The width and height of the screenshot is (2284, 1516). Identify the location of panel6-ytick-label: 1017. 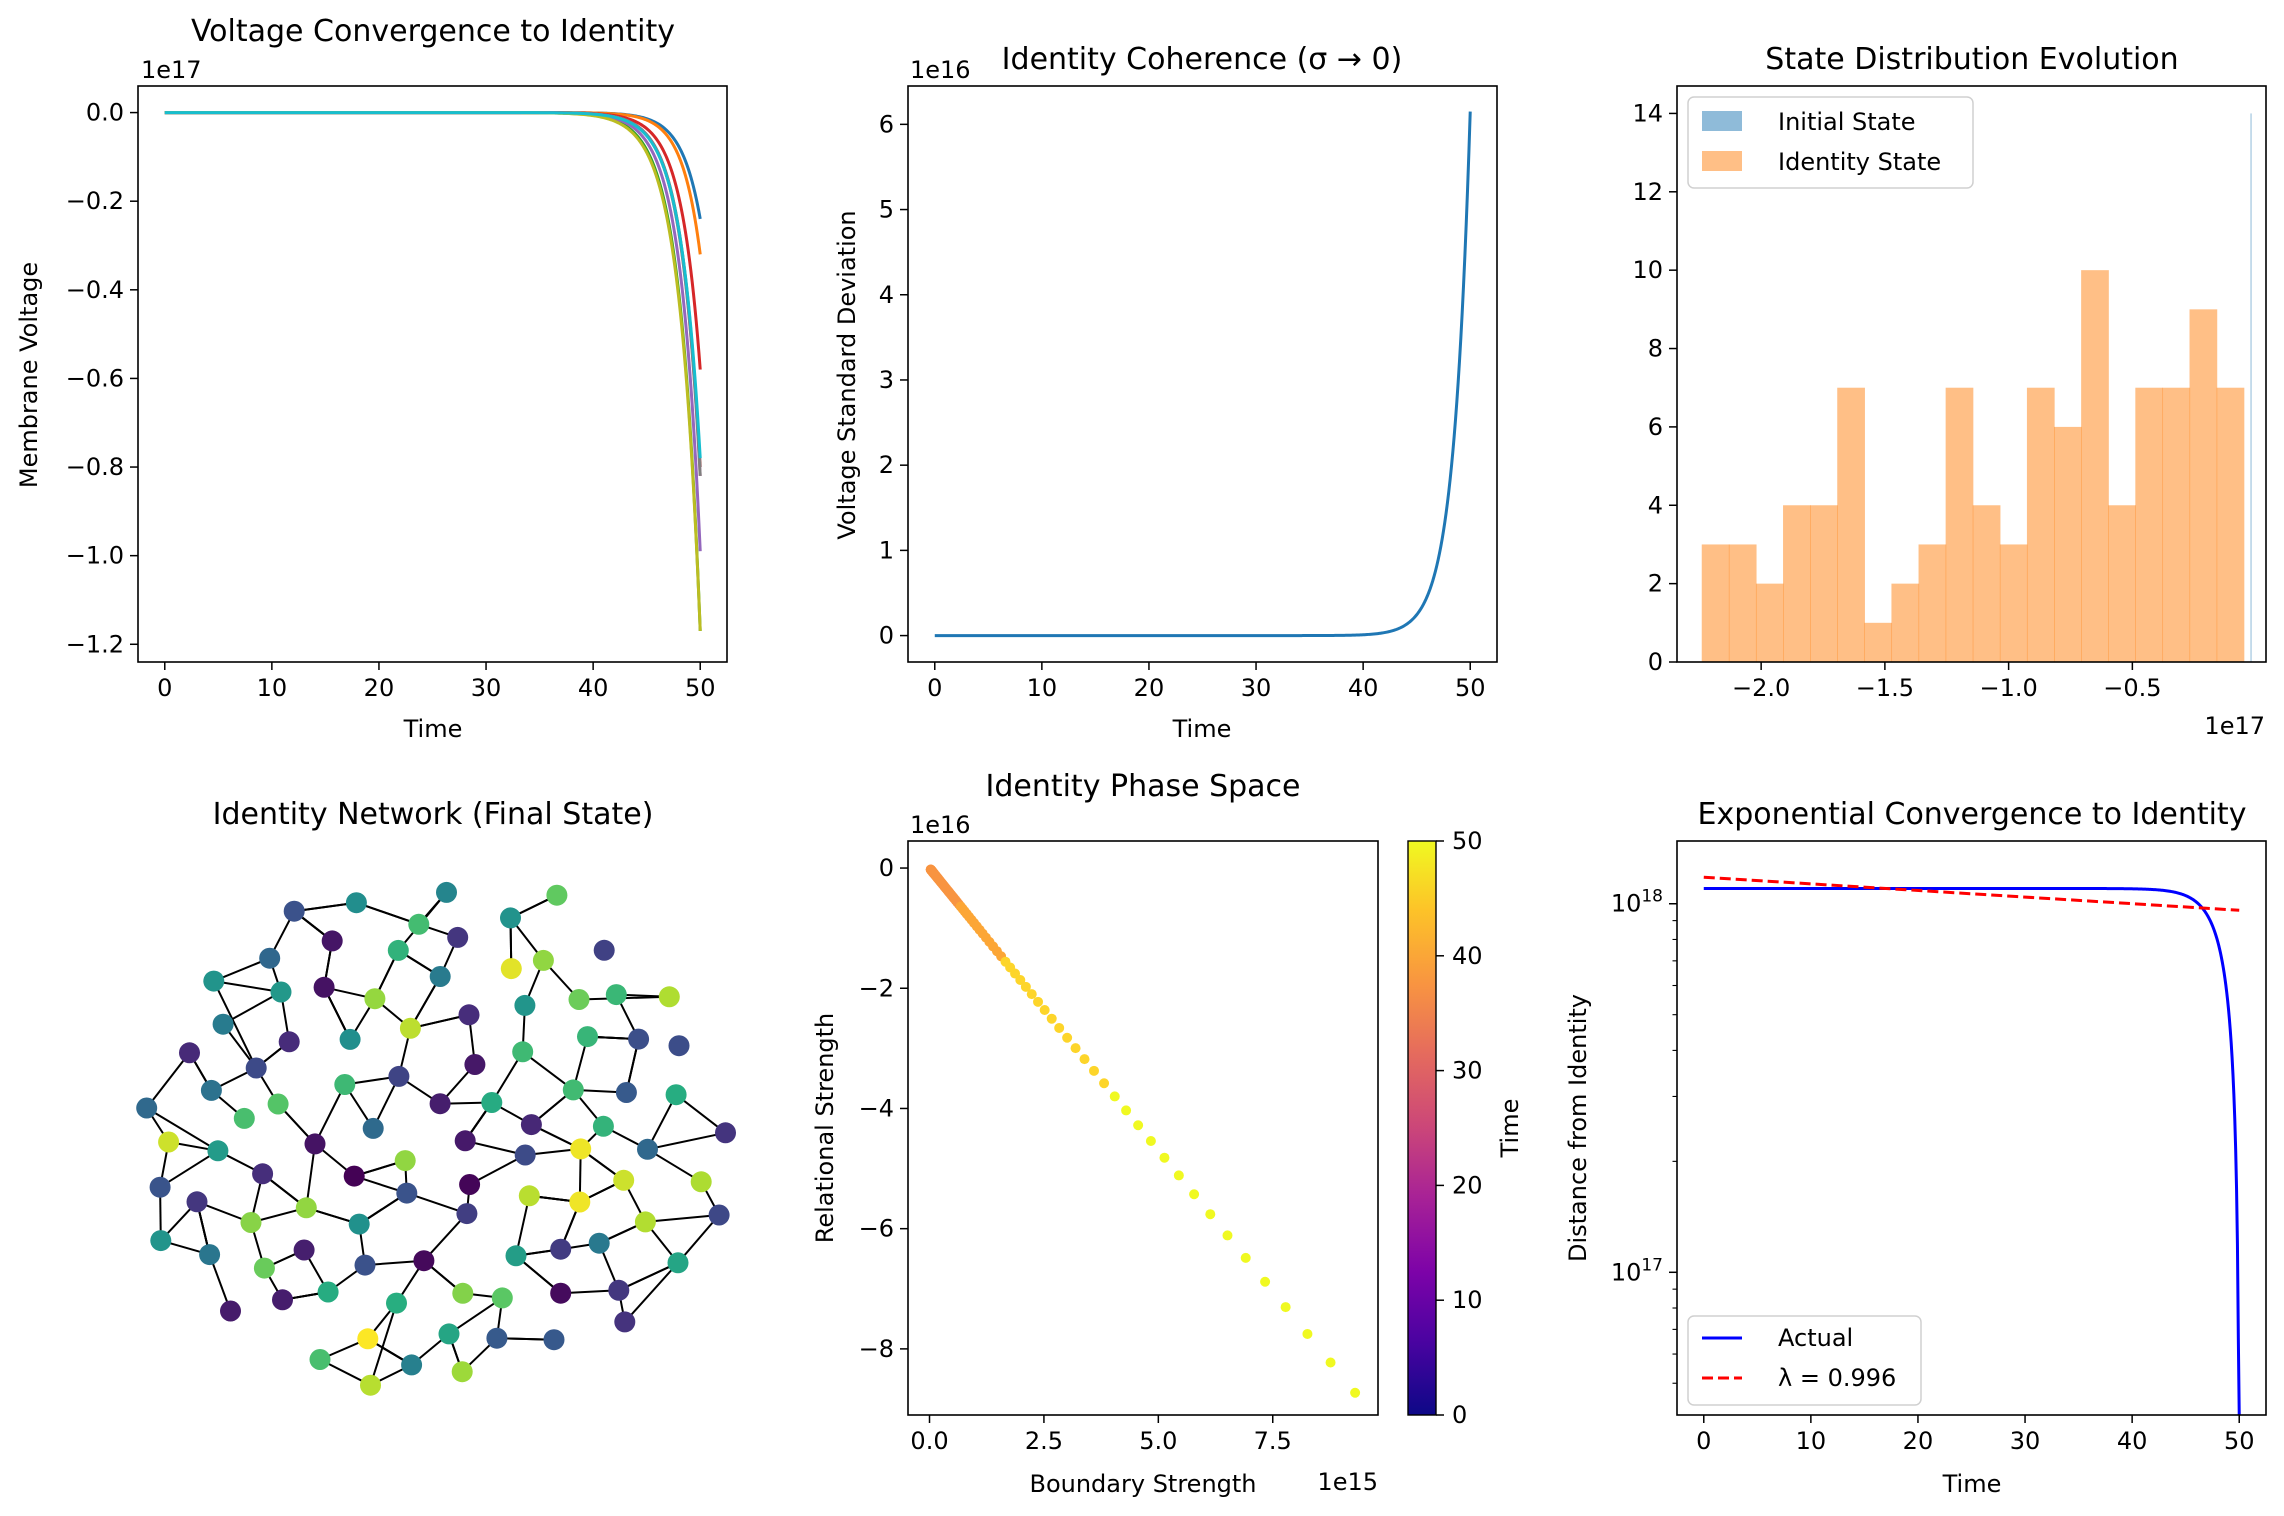
(1637, 1270).